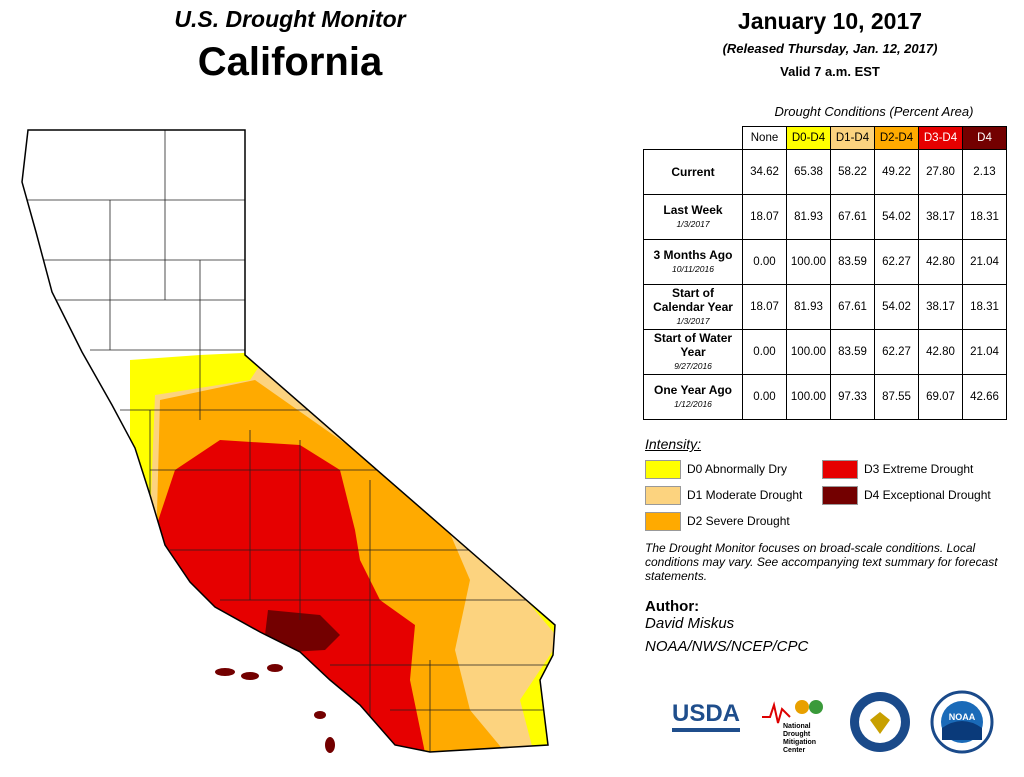 The width and height of the screenshot is (1024, 777). I want to click on legend-label: D3 Extreme Drought, so click(919, 469).